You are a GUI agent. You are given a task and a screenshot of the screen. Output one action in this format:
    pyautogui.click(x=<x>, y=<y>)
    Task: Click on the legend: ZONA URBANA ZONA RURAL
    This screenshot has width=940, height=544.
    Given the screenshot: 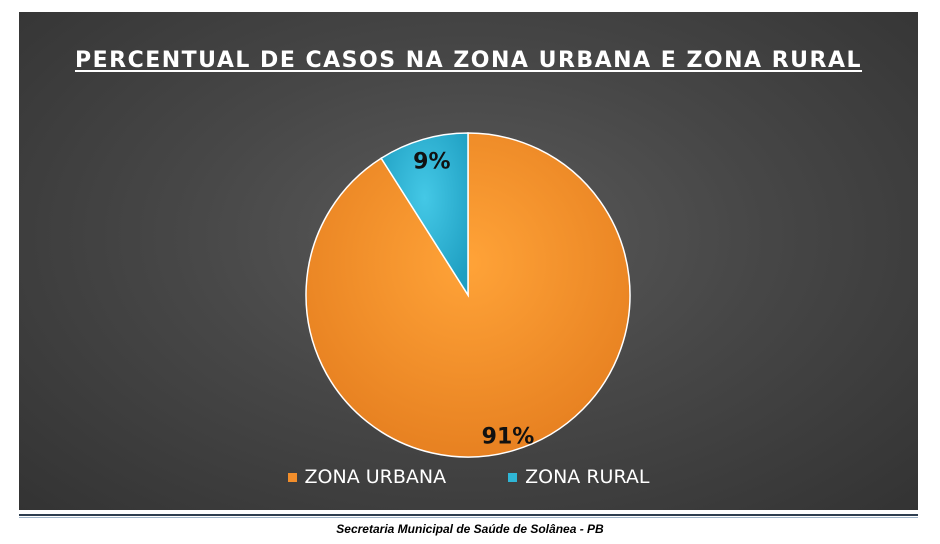 What is the action you would take?
    pyautogui.click(x=468, y=477)
    